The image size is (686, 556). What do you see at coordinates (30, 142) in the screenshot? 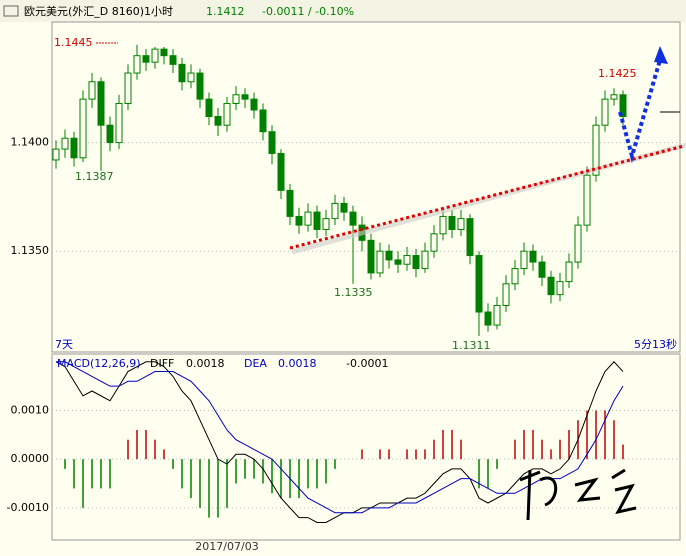
I see `y-tick-label: 1.1400` at bounding box center [30, 142].